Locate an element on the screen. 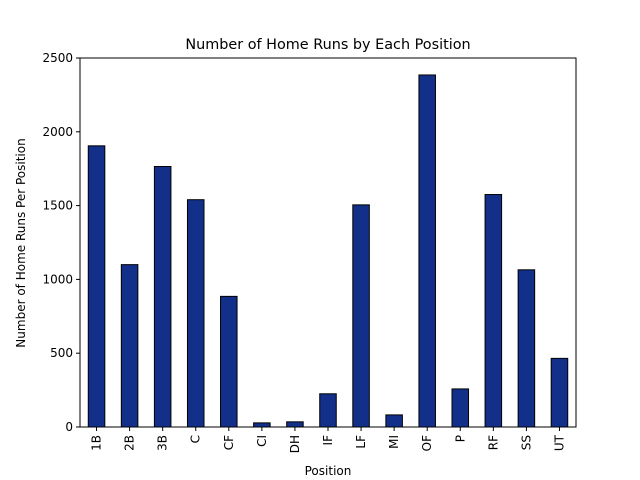  bar-lf is located at coordinates (361, 316).